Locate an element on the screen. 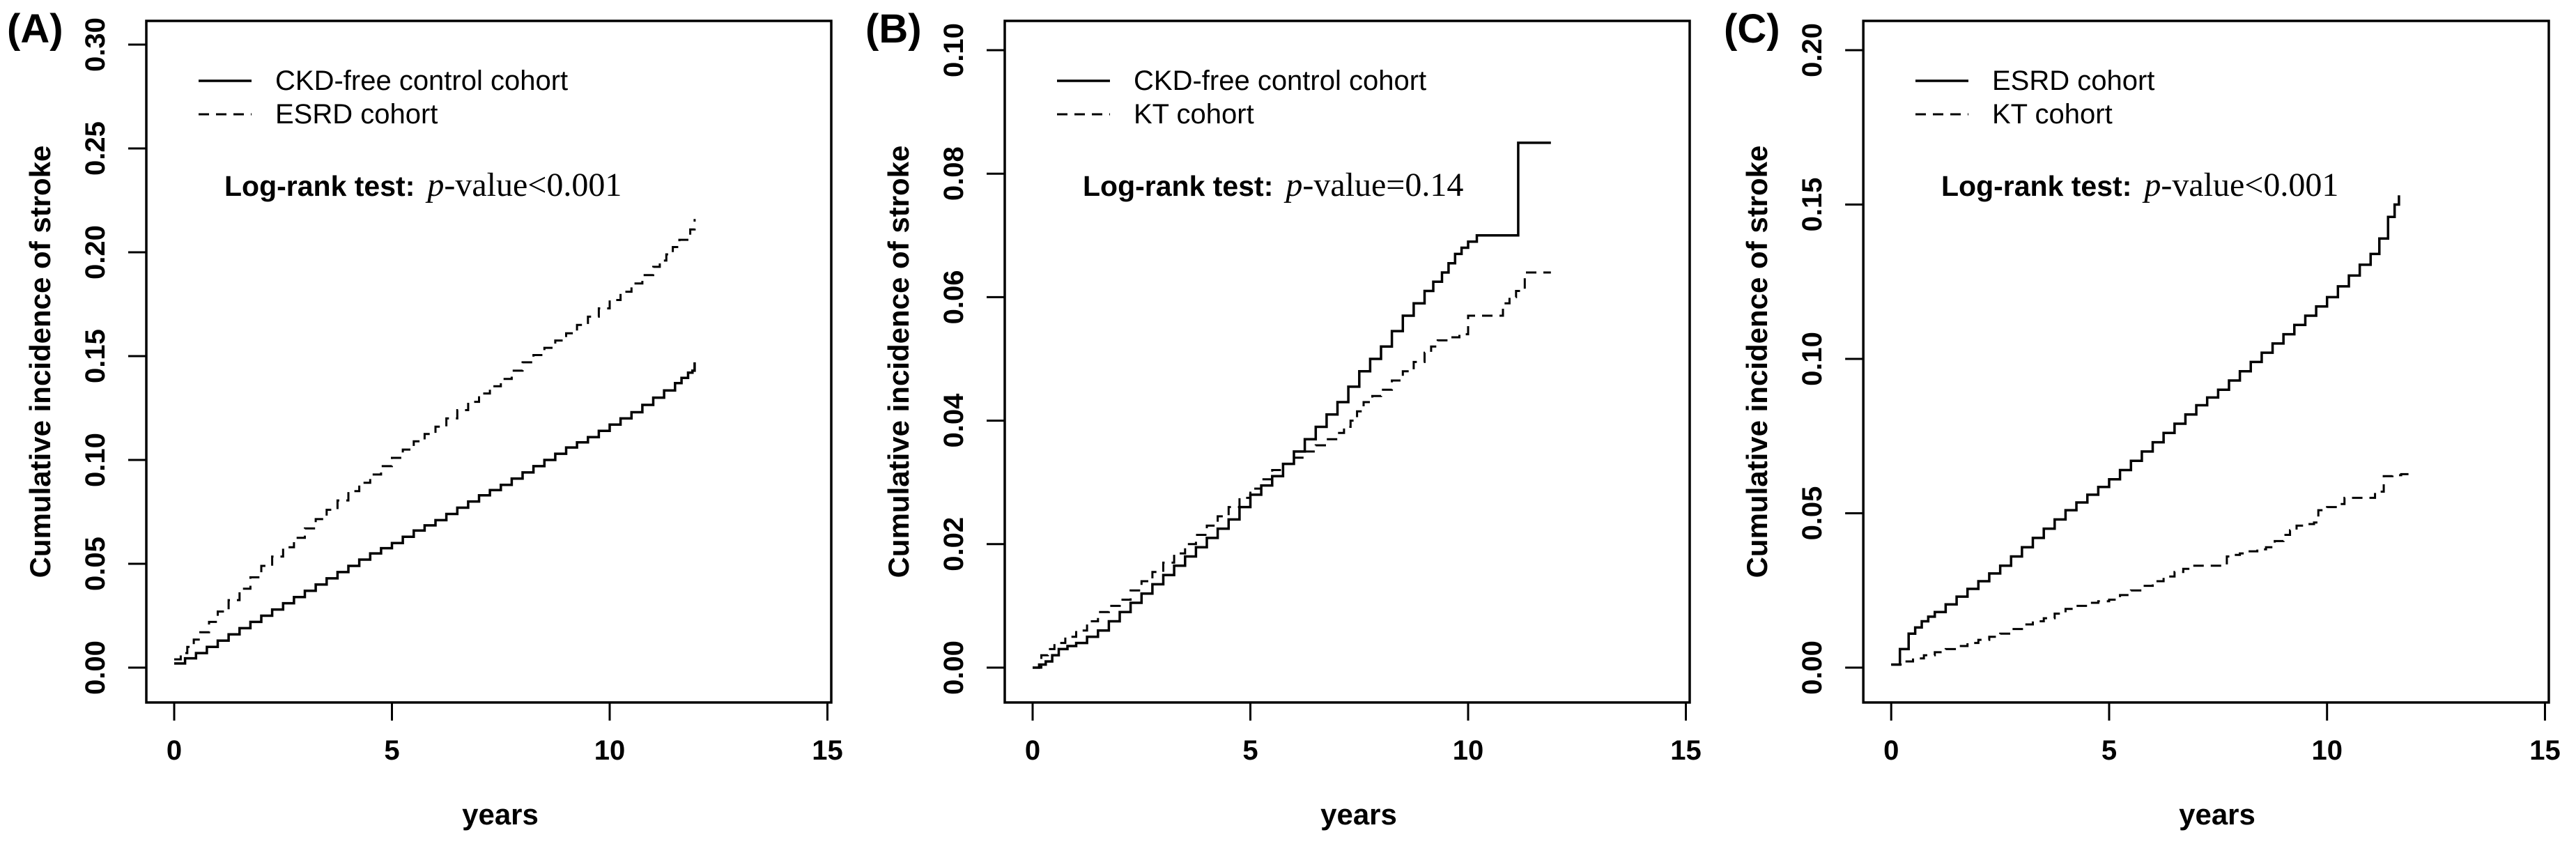 This screenshot has height=853, width=2576. panel-letter: (B) is located at coordinates (894, 29).